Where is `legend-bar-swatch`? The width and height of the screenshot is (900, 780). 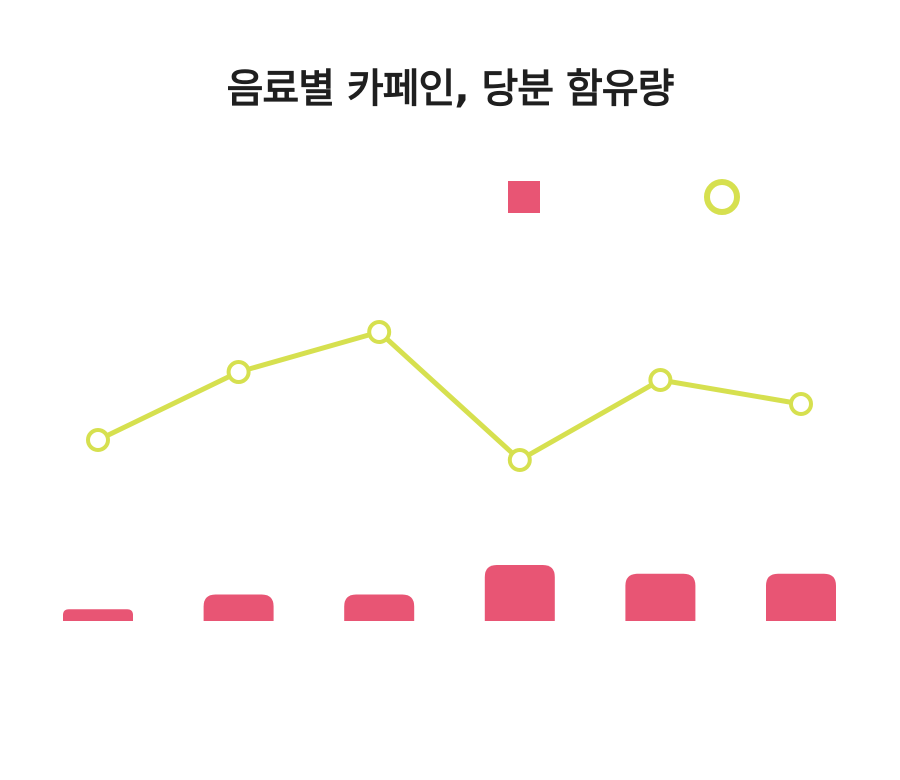 legend-bar-swatch is located at coordinates (524, 197).